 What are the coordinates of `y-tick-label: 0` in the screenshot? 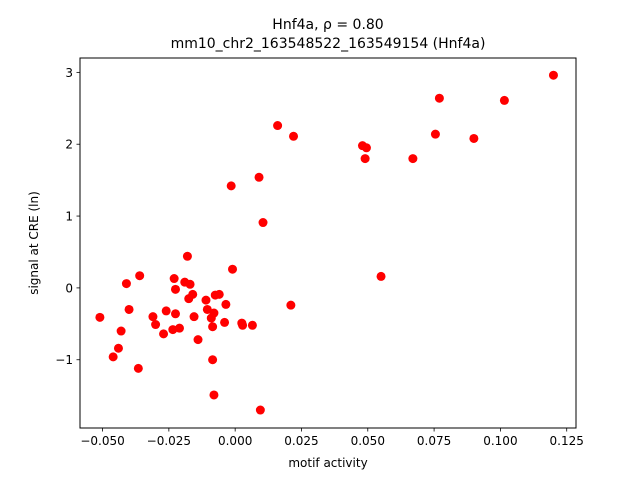 It's located at (69, 288).